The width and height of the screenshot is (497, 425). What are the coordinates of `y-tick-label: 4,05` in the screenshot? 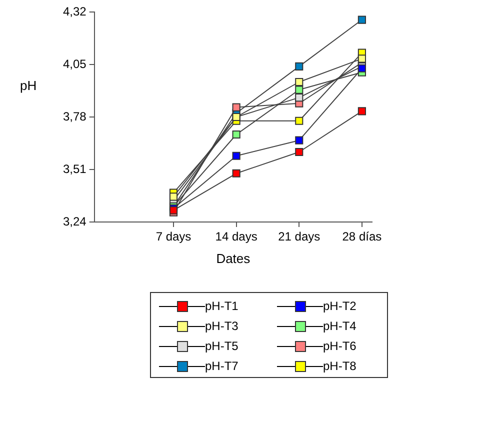 It's located at (74, 63).